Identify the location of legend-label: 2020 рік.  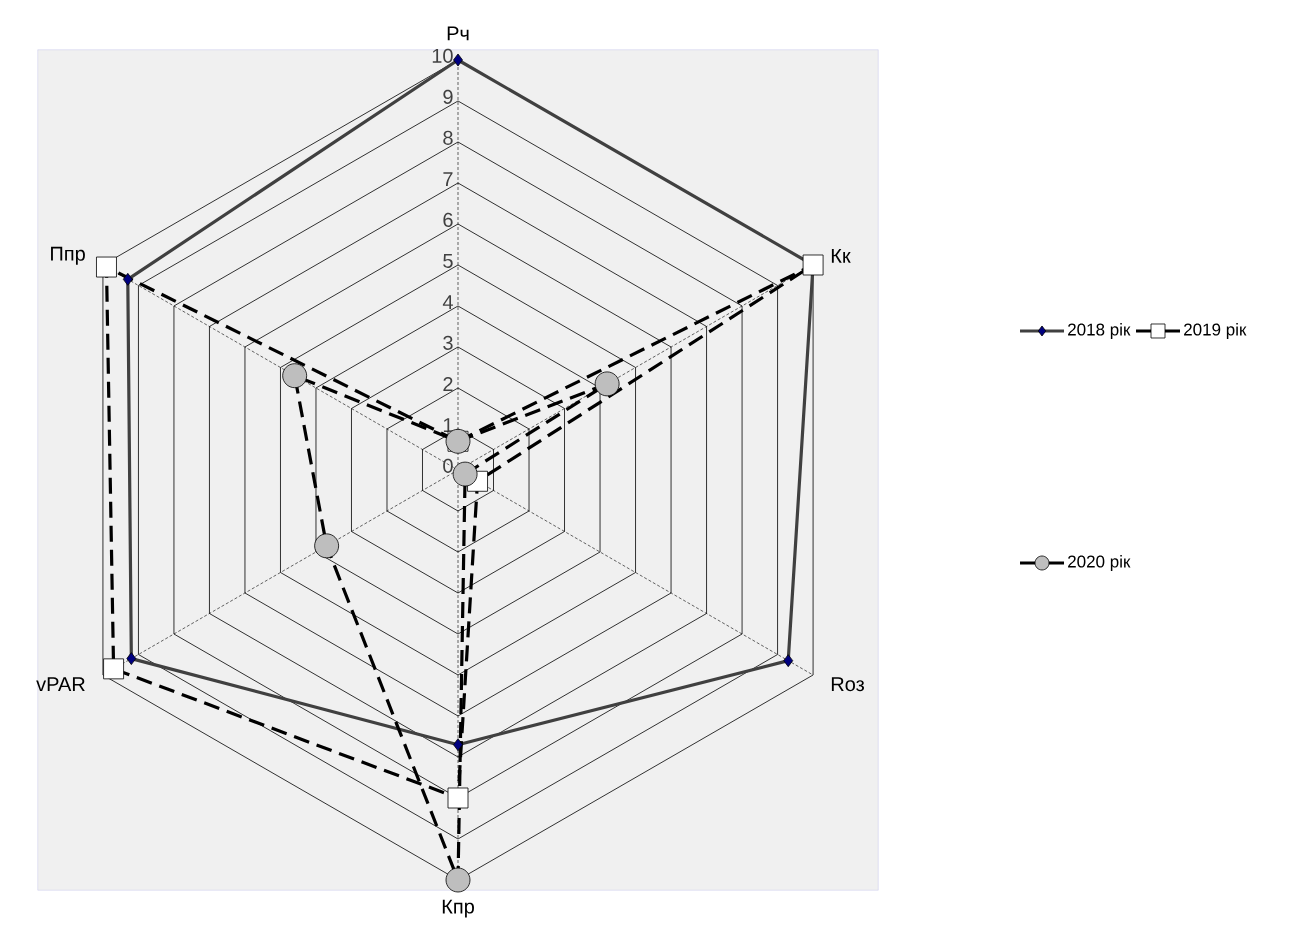
(1099, 563).